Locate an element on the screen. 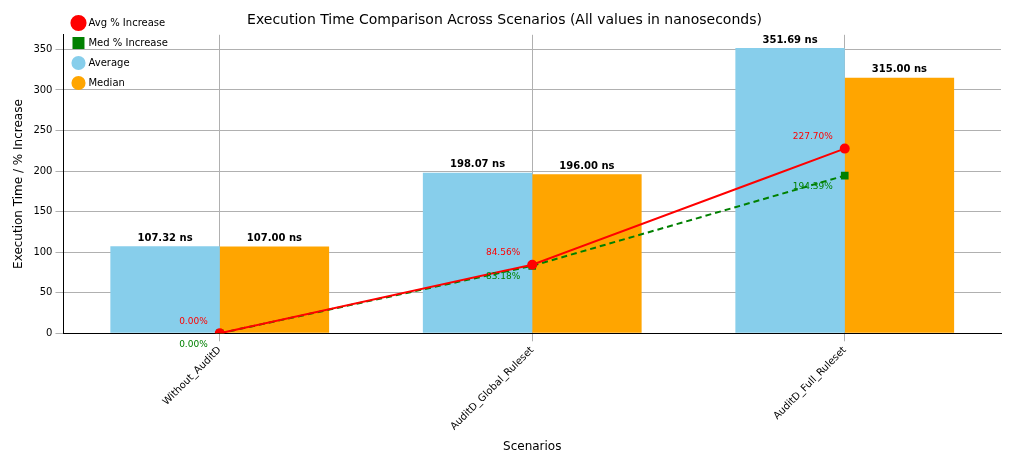  y-tick-label: 250 is located at coordinates (43, 130).